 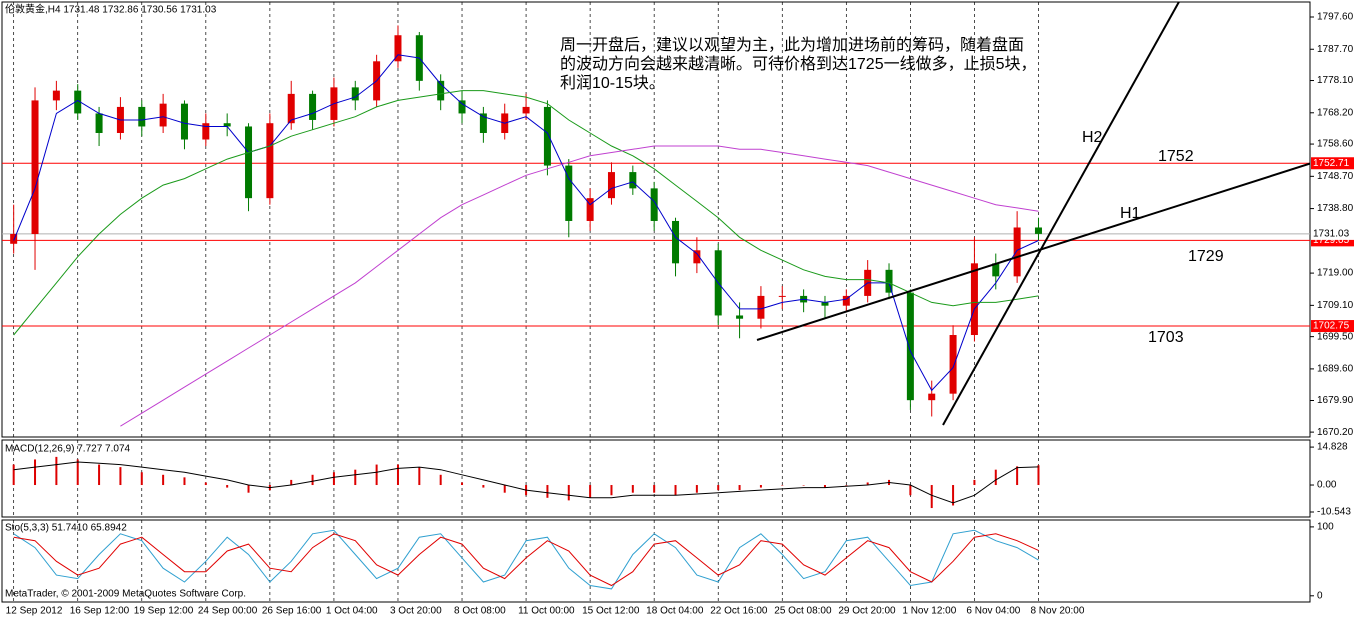 I want to click on level-tag-label: 1752.71, so click(x=1331, y=163).